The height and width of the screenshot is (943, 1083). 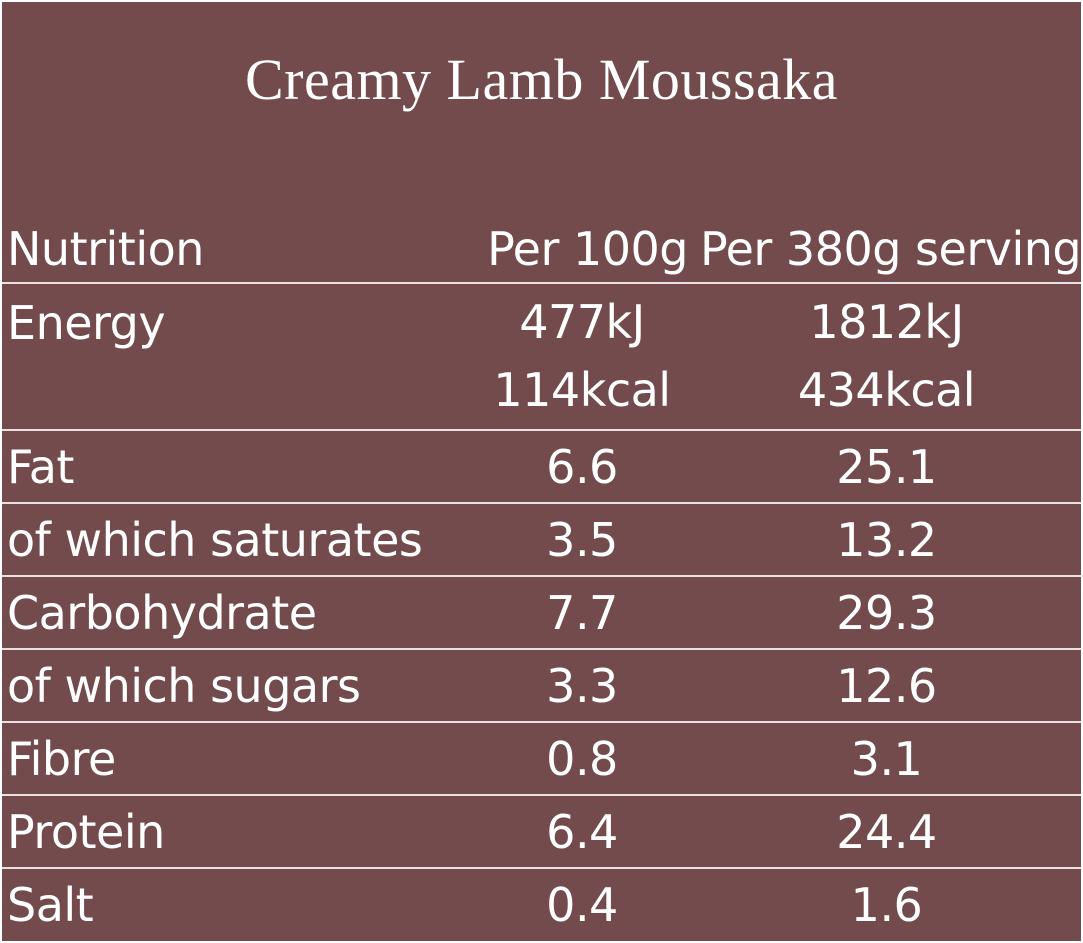 I want to click on table-header-row: Nutrition Per 100g Per 380g serving, so click(x=542, y=250).